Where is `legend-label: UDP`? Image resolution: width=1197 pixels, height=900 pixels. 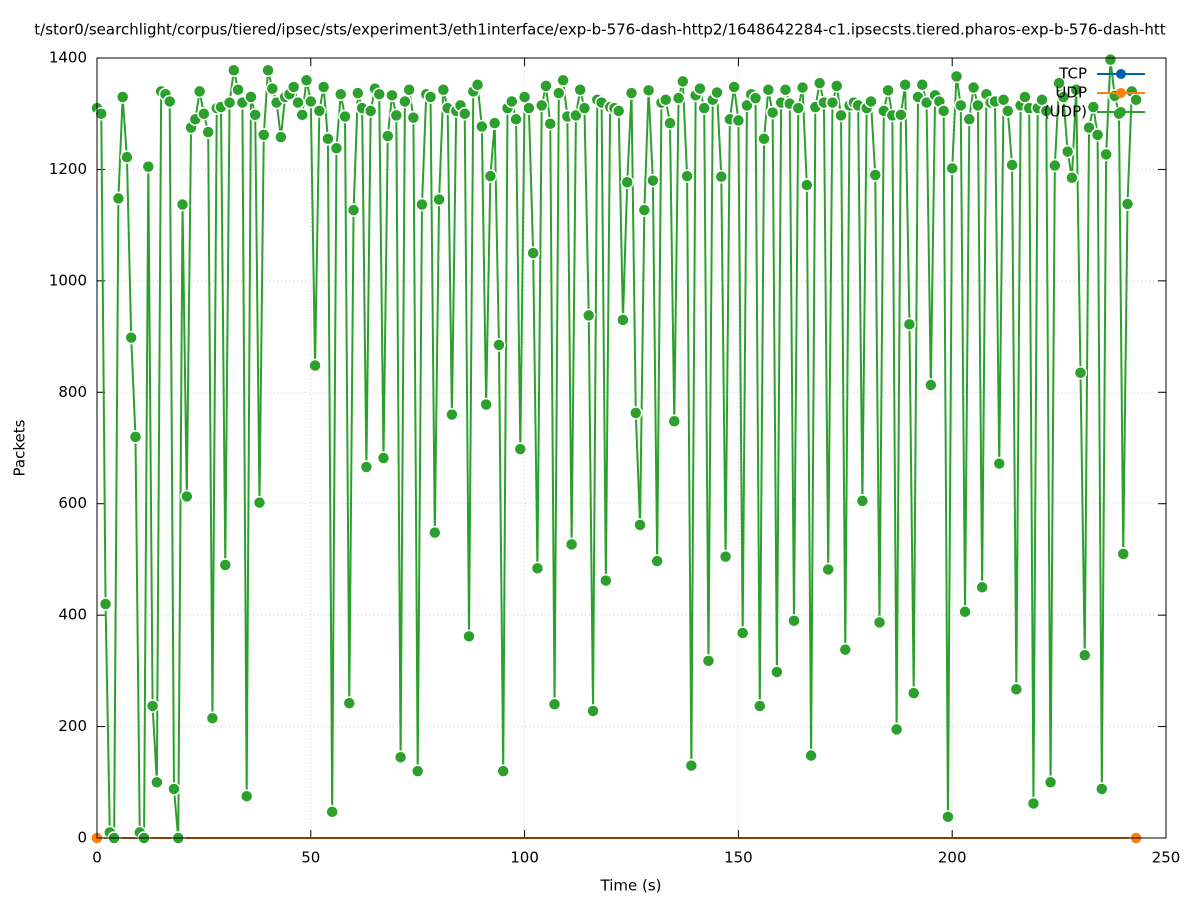
legend-label: UDP is located at coordinates (1071, 93).